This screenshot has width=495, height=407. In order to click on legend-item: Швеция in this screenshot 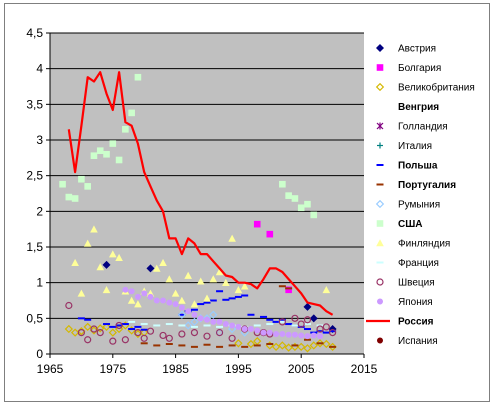, I will do `click(405, 283)`.